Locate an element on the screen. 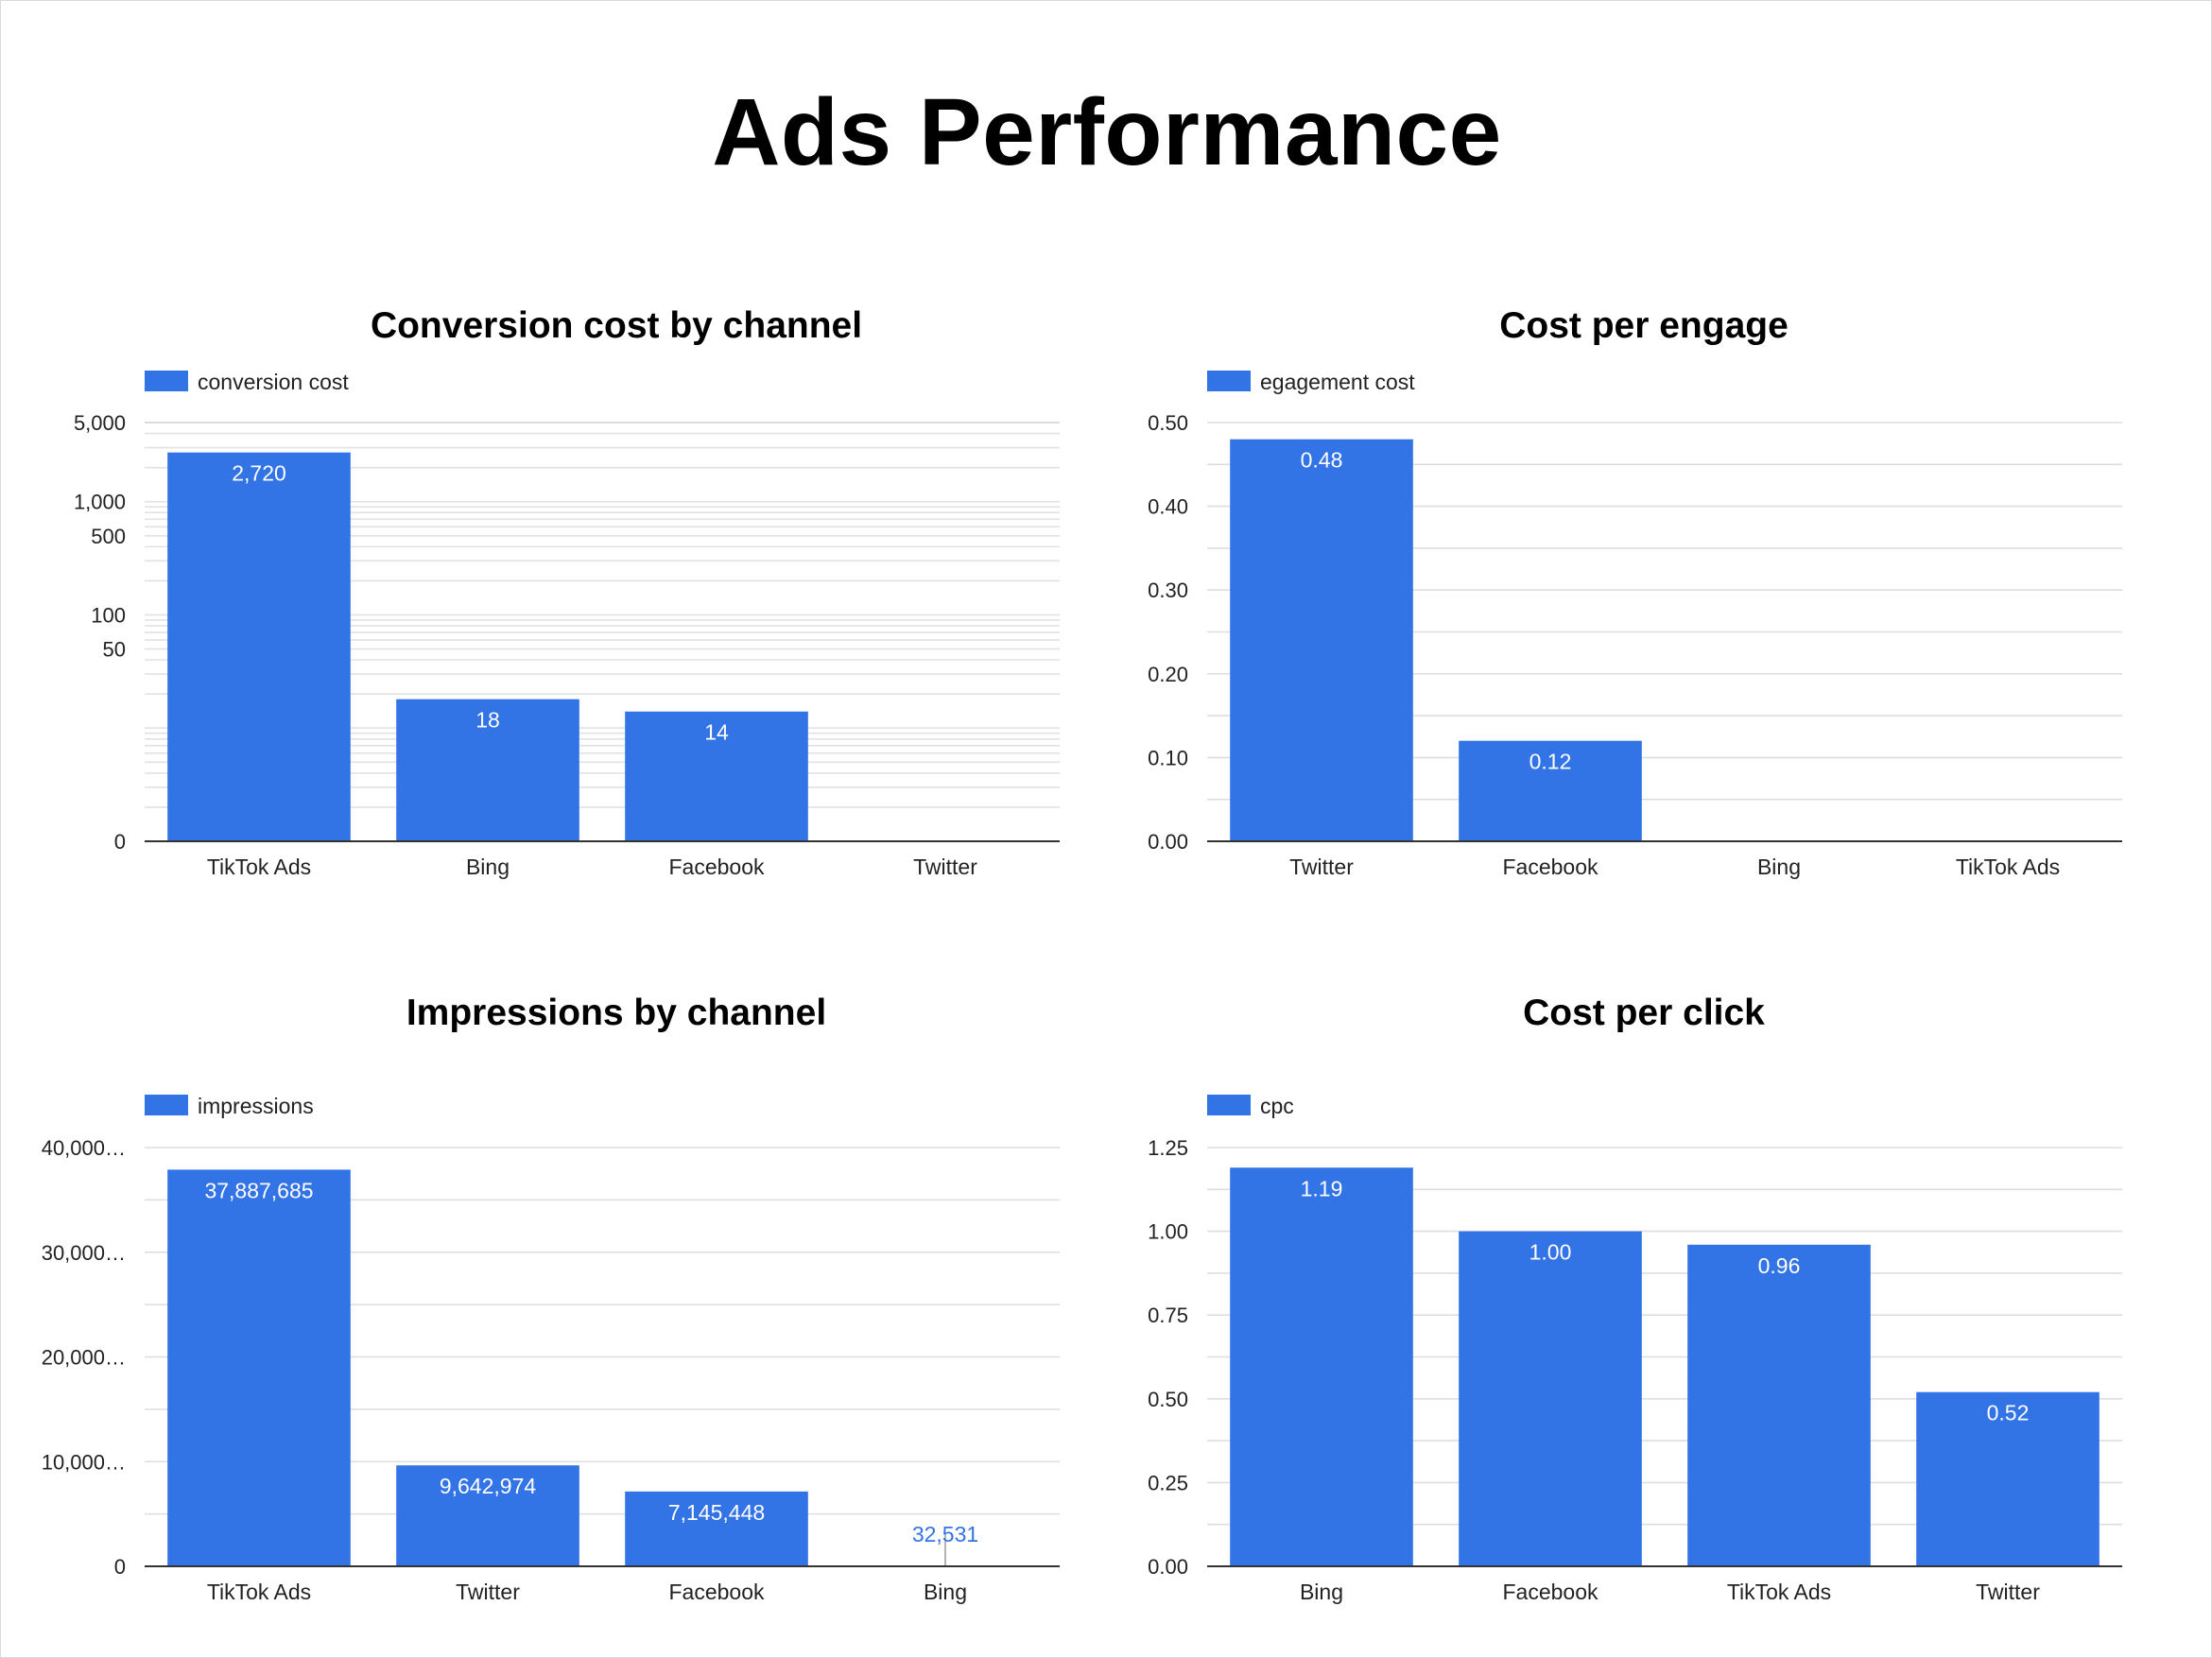 This screenshot has width=2212, height=1658. y-tick-label: 500 is located at coordinates (108, 537).